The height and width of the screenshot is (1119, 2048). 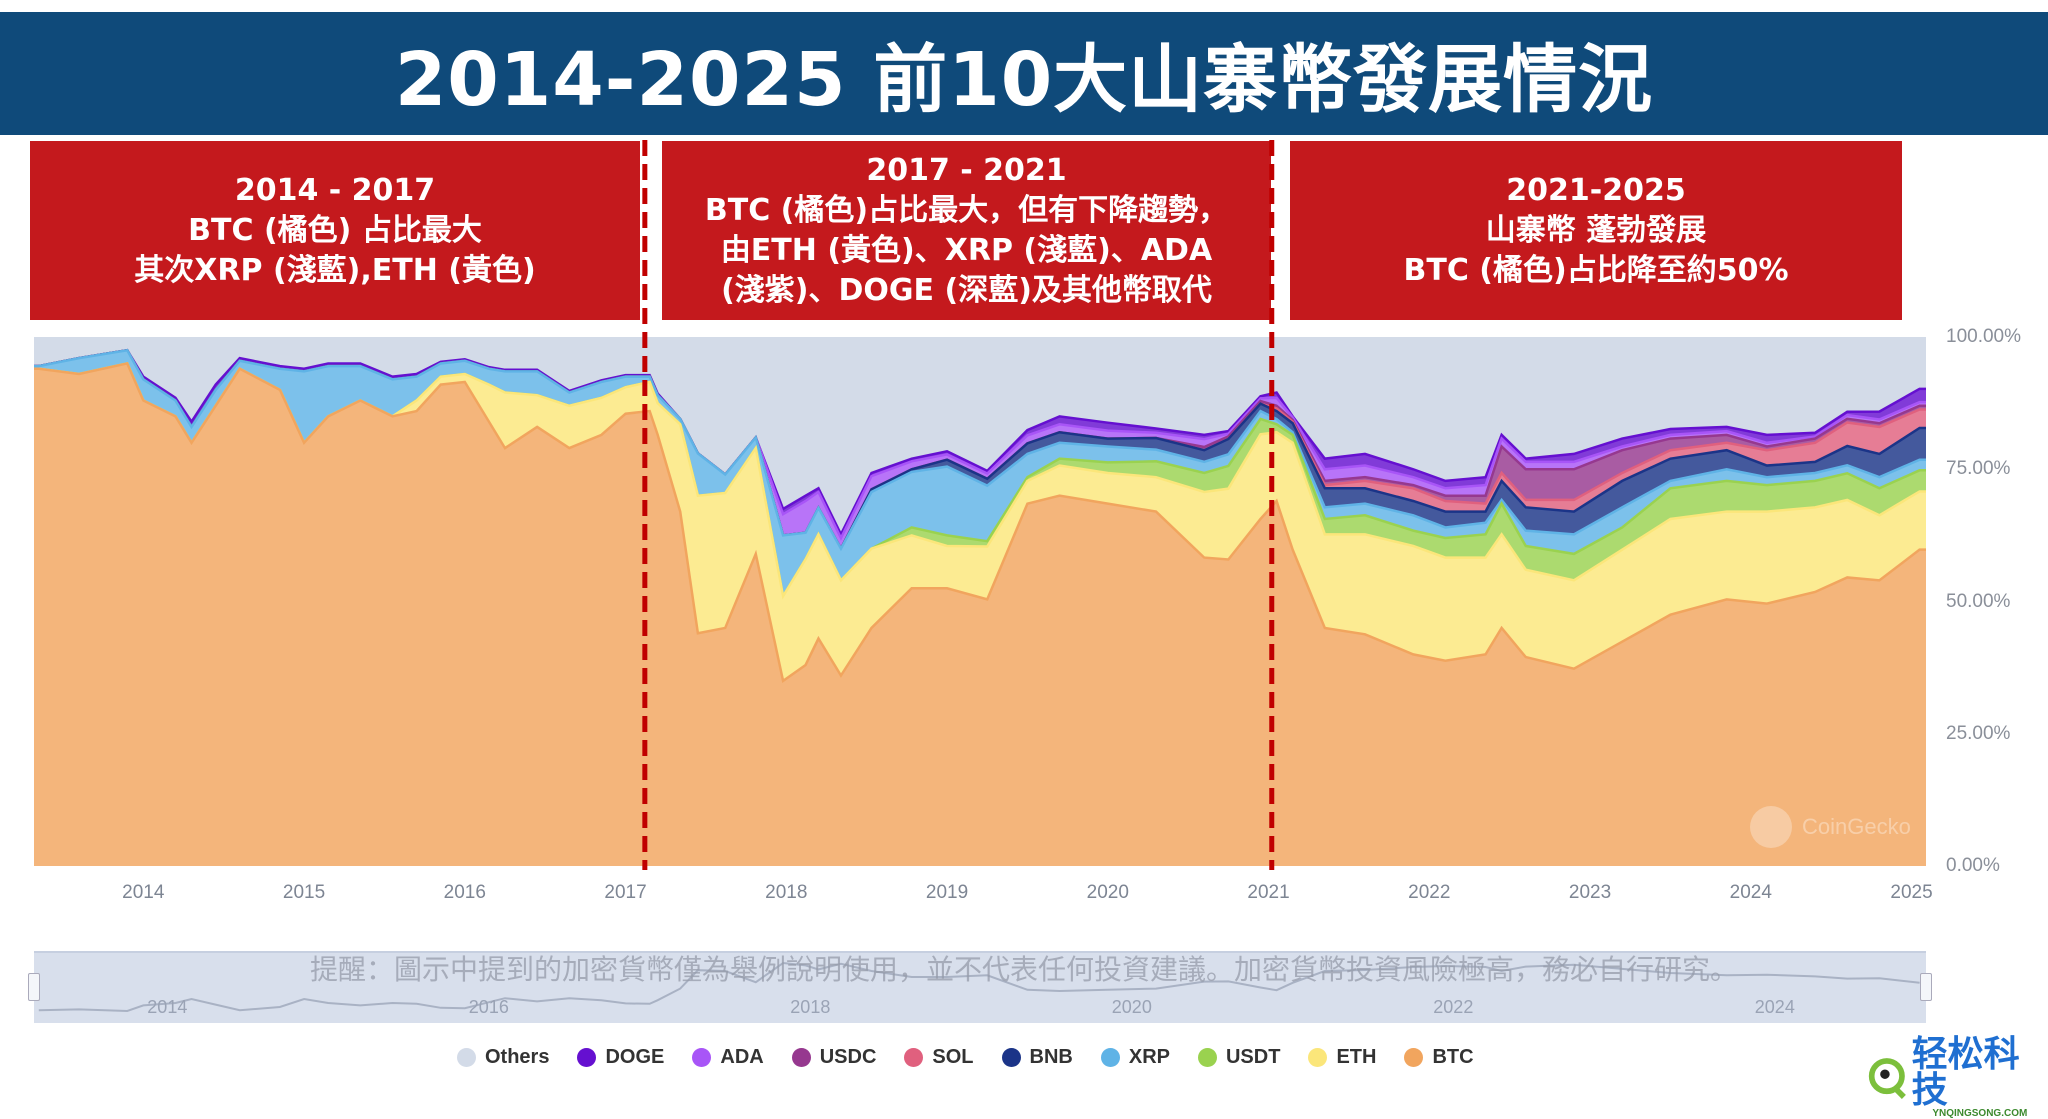 I want to click on box-line: BTC (橘色)占比降至約50%, so click(x=1596, y=270).